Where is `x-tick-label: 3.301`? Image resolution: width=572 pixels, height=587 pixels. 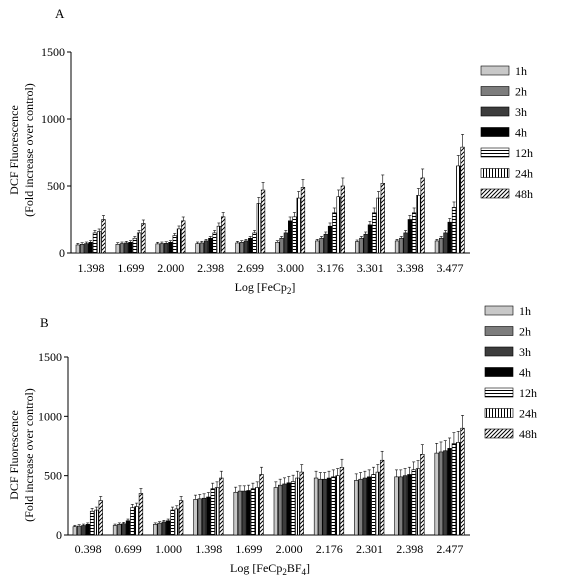 x-tick-label: 3.301 is located at coordinates (370, 268).